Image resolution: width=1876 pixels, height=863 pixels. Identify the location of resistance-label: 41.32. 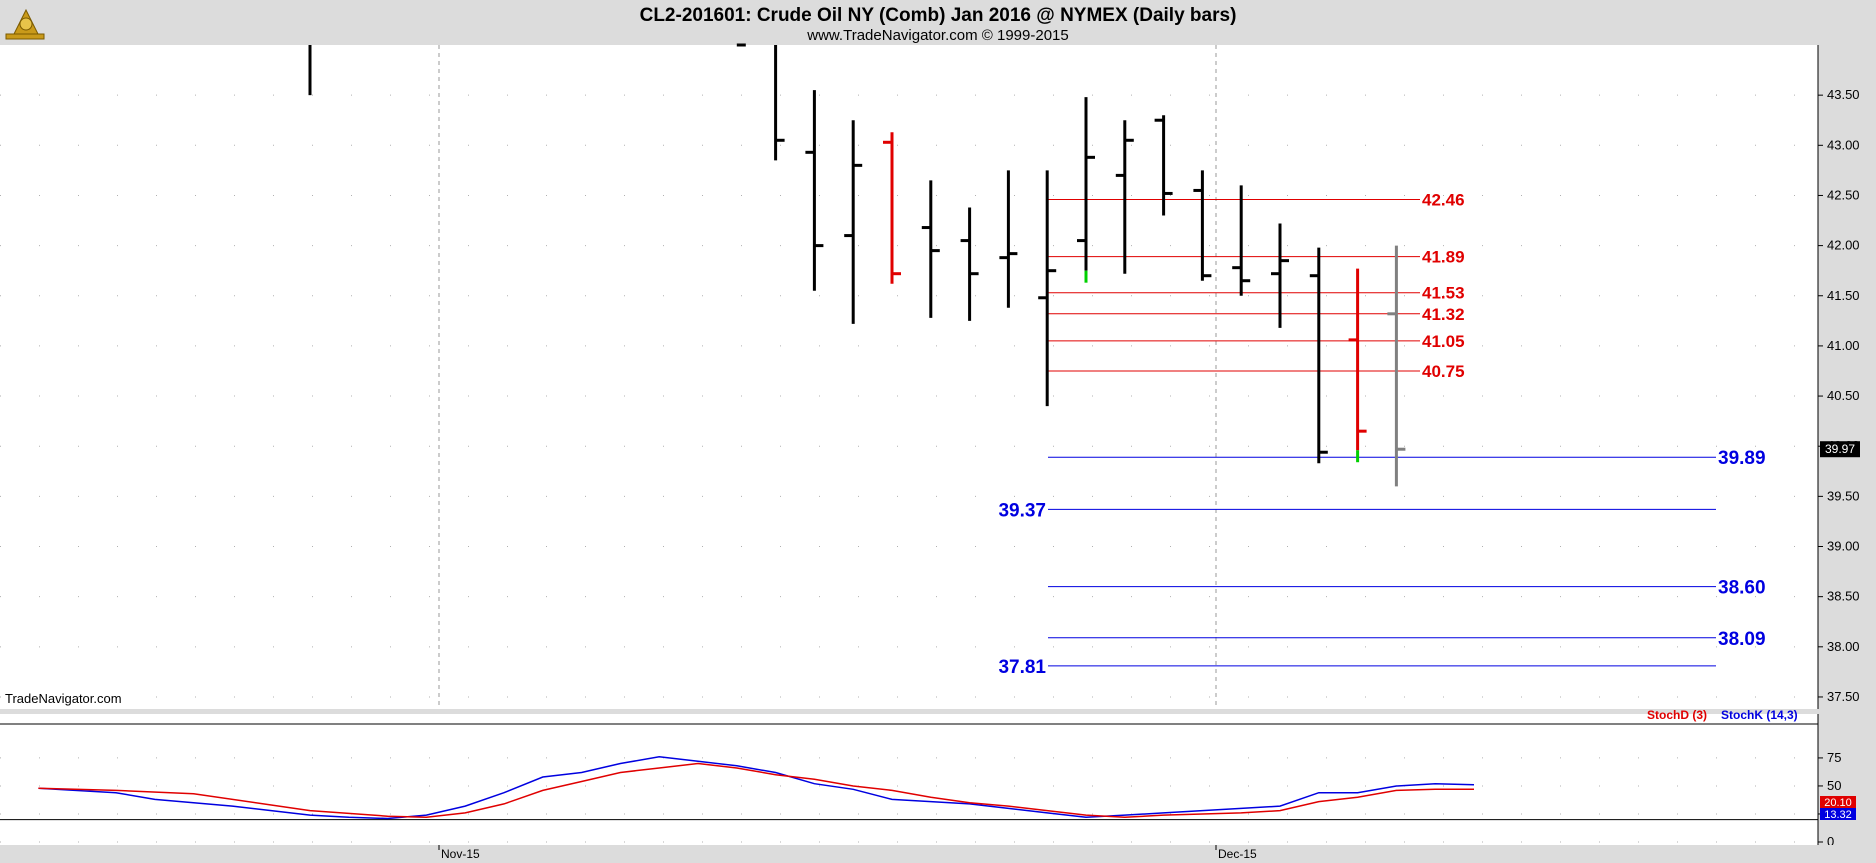
(1443, 314).